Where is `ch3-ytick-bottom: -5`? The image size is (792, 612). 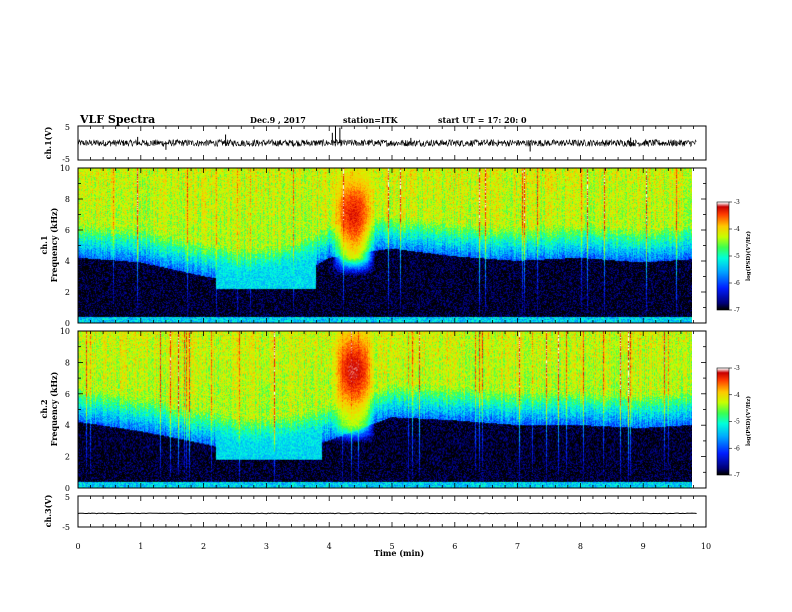 ch3-ytick-bottom: -5 is located at coordinates (66, 527).